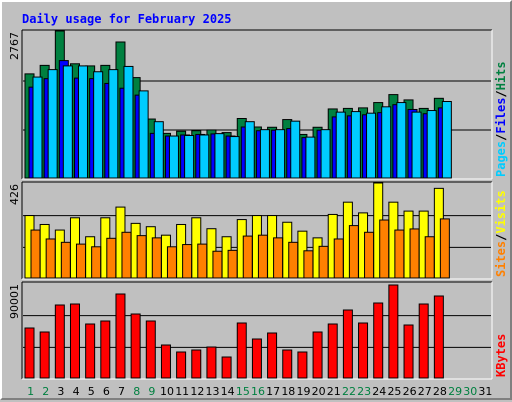 The height and width of the screenshot is (402, 512). I want to click on x-tick-label: 30, so click(470, 391).